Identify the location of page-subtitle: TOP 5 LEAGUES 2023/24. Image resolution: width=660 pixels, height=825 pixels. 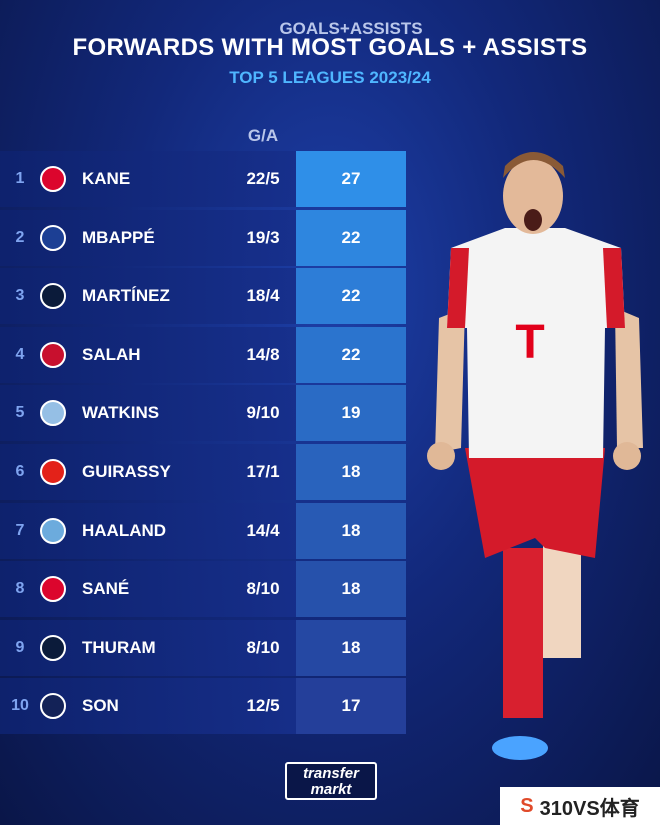
(330, 77).